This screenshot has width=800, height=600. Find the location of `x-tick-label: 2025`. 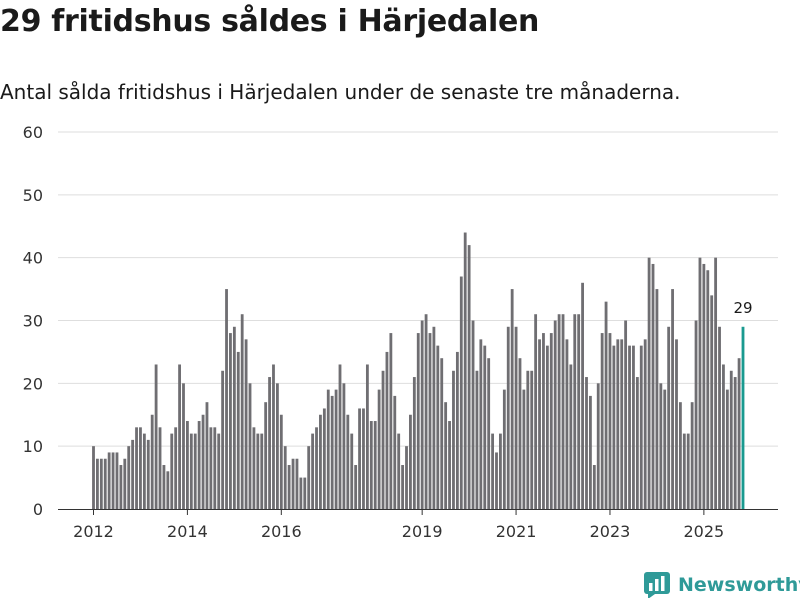

x-tick-label: 2025 is located at coordinates (704, 531).